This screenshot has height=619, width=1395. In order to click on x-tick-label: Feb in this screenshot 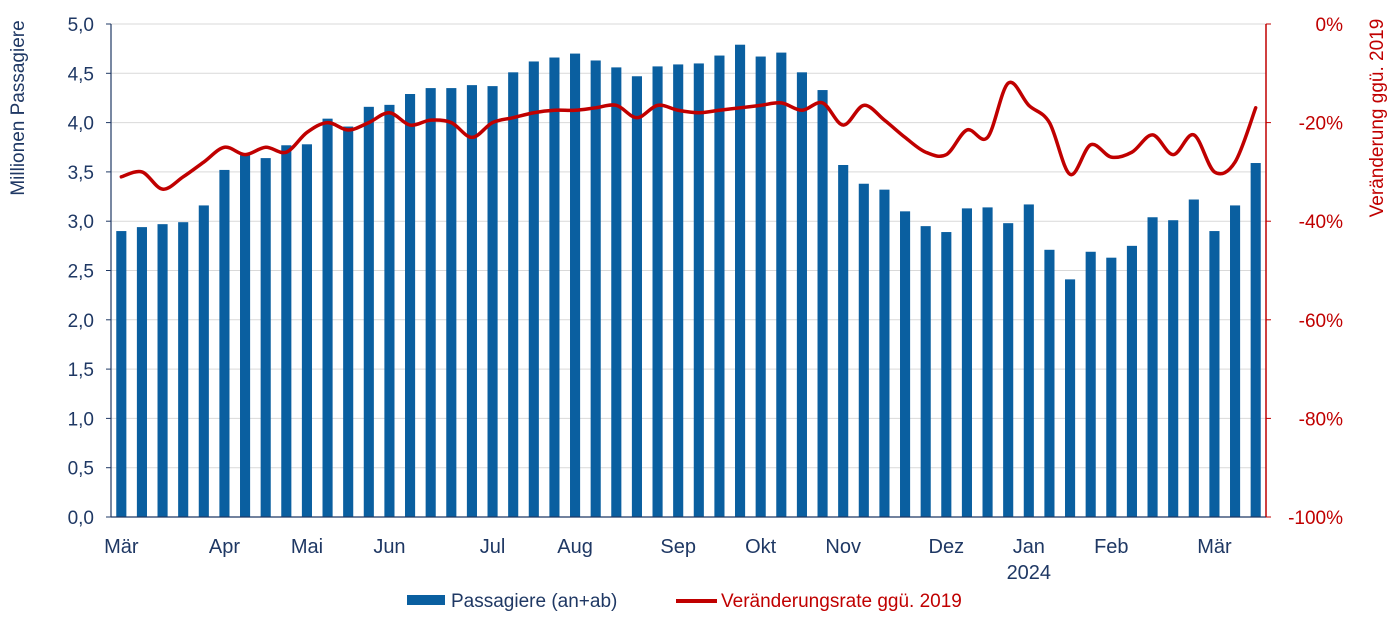, I will do `click(1111, 547)`.